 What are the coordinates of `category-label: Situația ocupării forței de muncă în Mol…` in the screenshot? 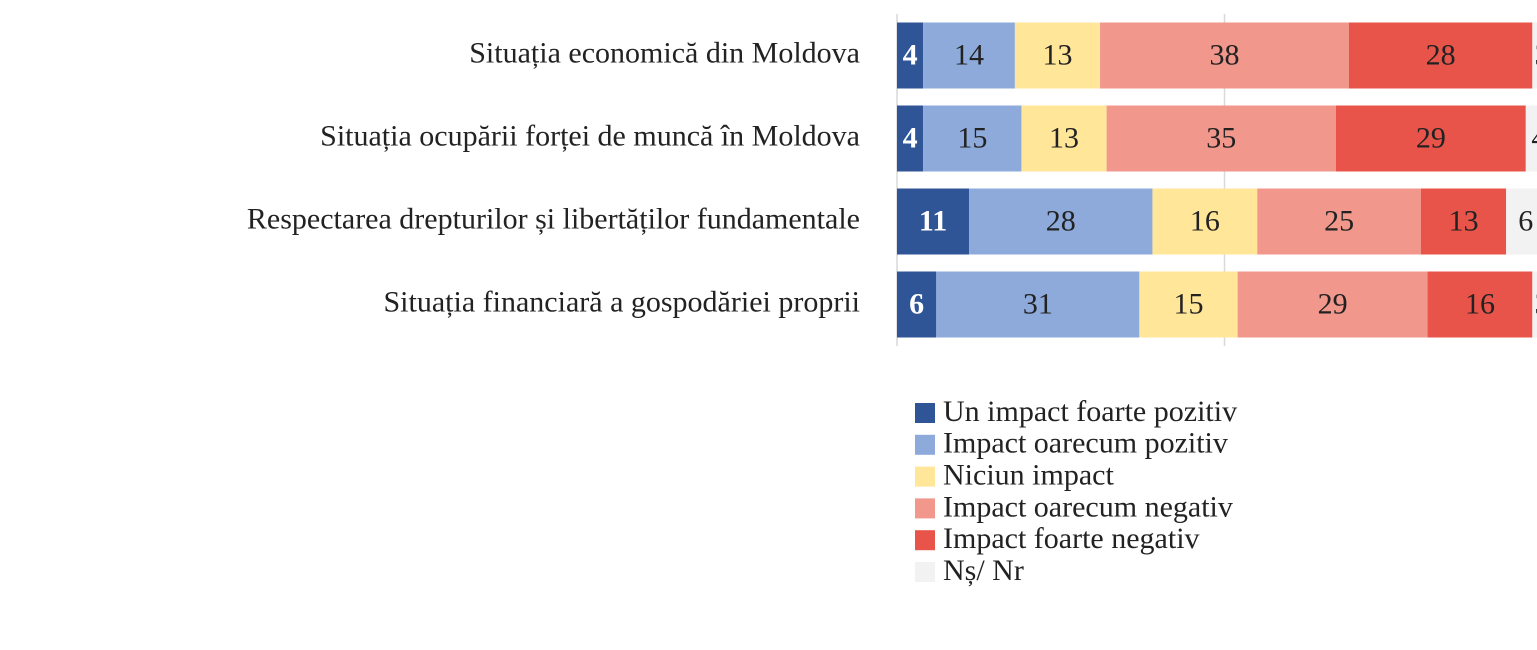 It's located at (590, 135).